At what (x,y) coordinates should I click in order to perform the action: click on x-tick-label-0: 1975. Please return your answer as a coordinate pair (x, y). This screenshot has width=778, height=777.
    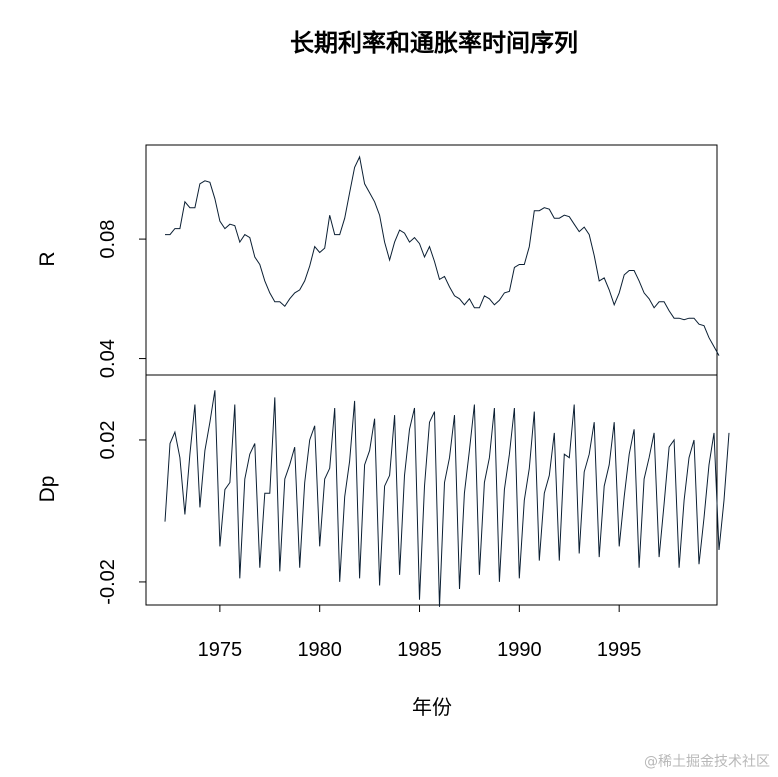
    Looking at the image, I should click on (220, 650).